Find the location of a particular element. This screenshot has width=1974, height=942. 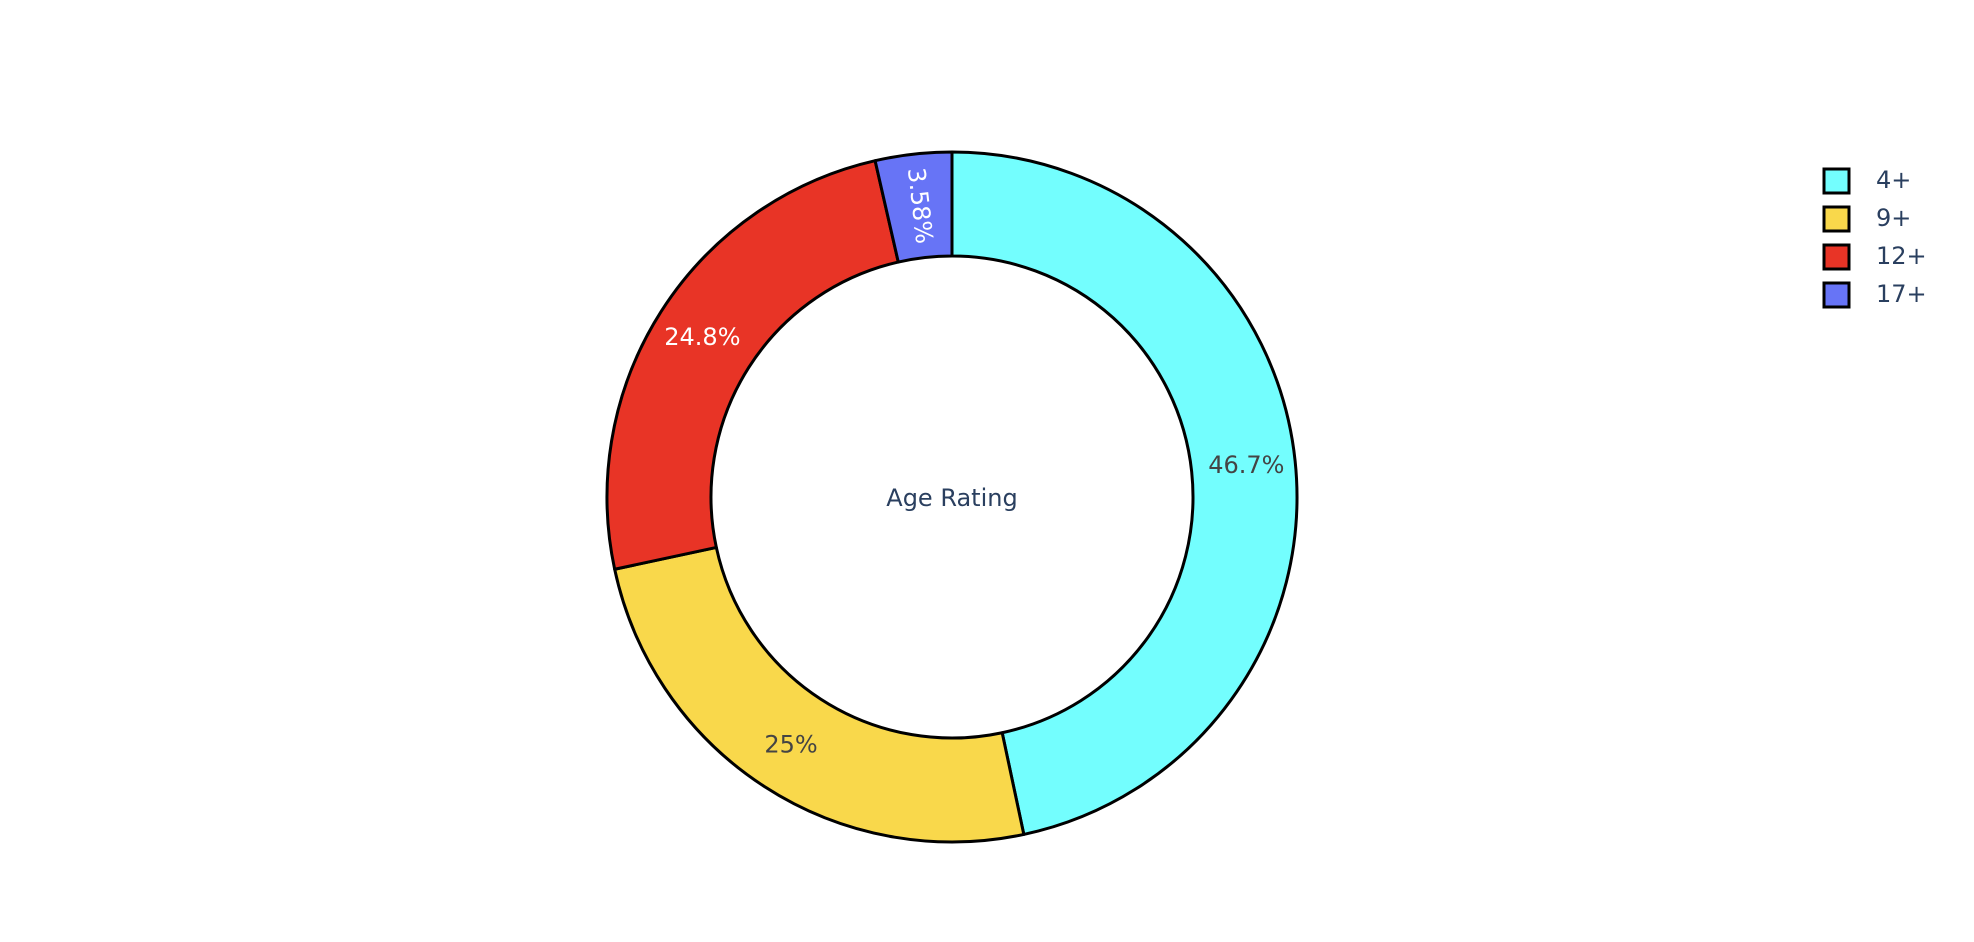

legend-label: 4+ is located at coordinates (1893, 180).